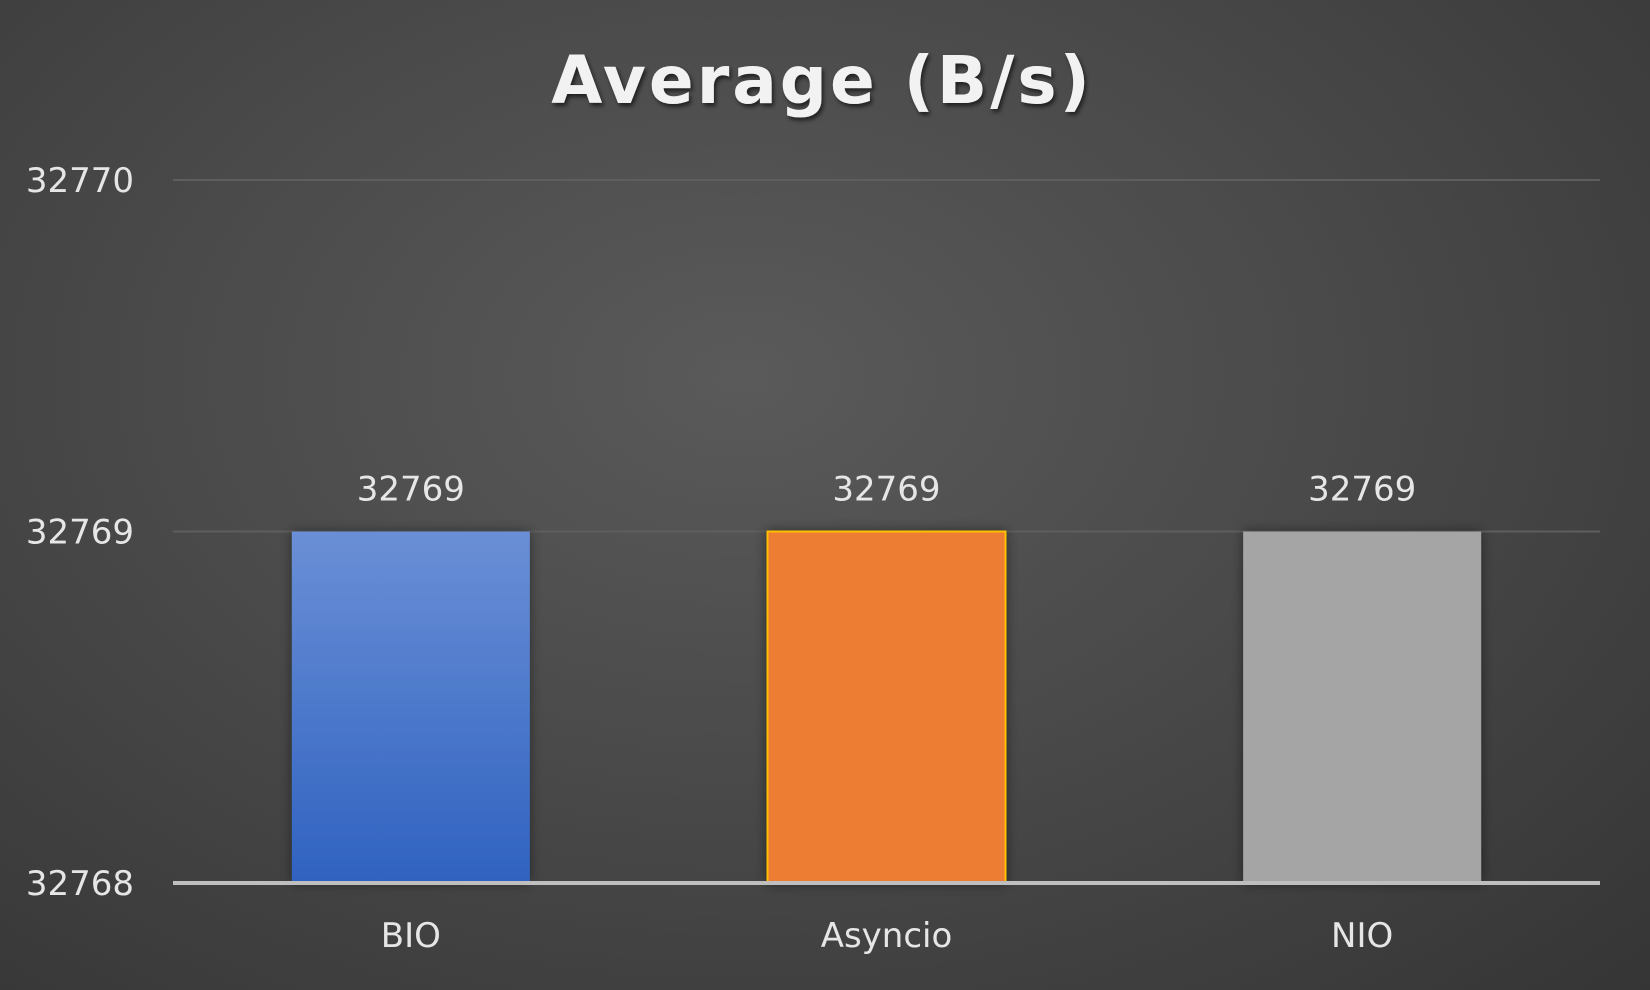 This screenshot has height=990, width=1650. I want to click on x-axis-category-labels: BIO Asyncio NIO, so click(887, 936).